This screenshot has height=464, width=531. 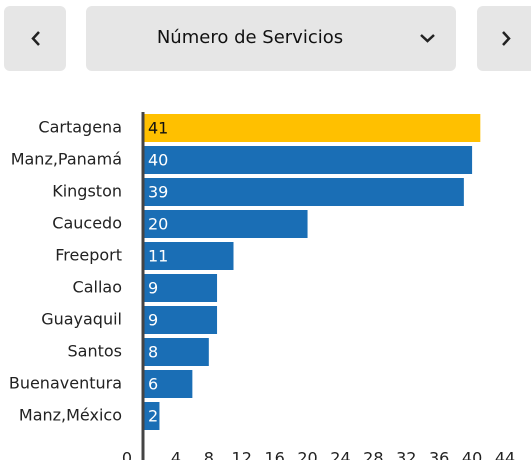 What do you see at coordinates (472, 455) in the screenshot?
I see `x-tick-label: 40` at bounding box center [472, 455].